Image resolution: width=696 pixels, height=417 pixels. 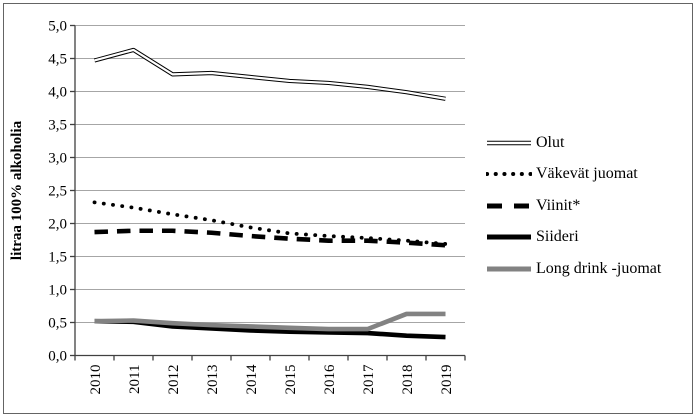 I want to click on legend-marker-viinit, so click(x=509, y=206).